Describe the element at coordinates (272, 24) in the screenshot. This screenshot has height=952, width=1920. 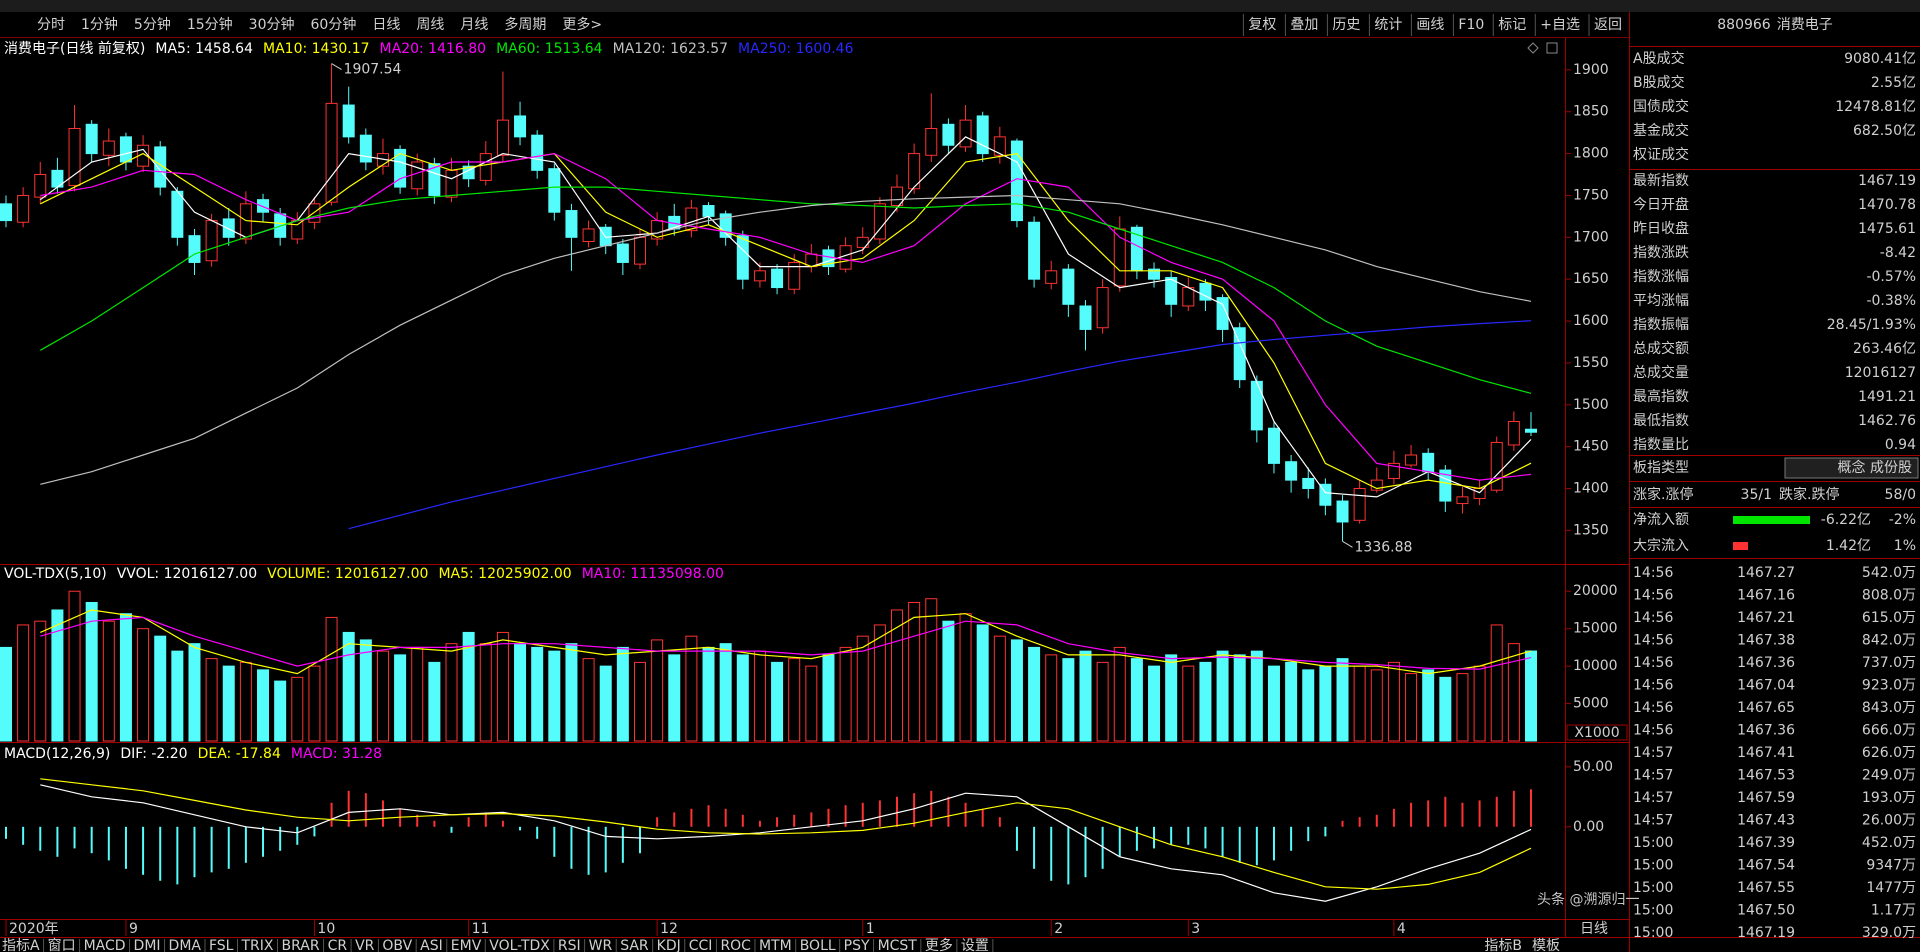
I see `period-button: 30分钟` at that location.